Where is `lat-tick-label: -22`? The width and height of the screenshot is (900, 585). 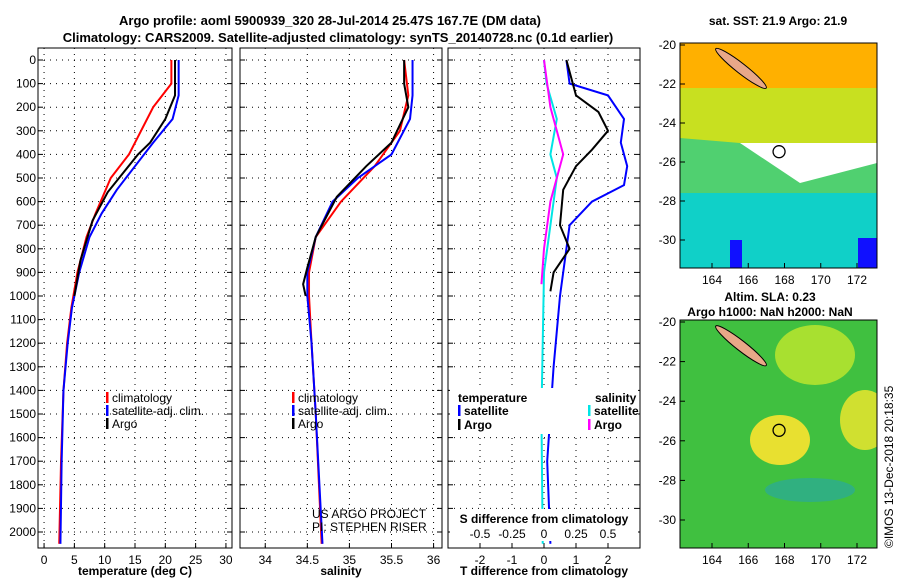 lat-tick-label: -22 is located at coordinates (668, 362).